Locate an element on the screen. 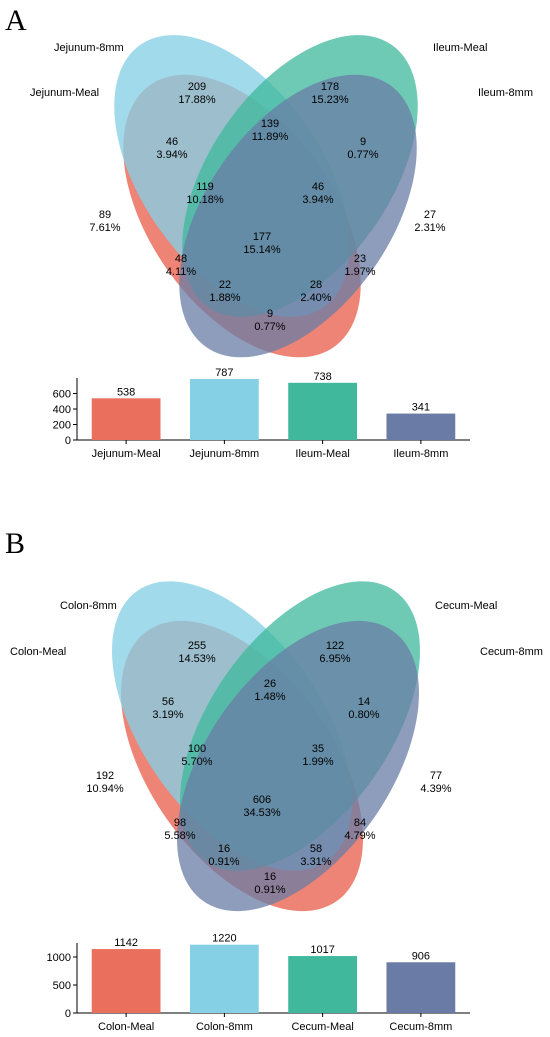 The height and width of the screenshot is (1037, 550). region-percent: 10.18% is located at coordinates (205, 200).